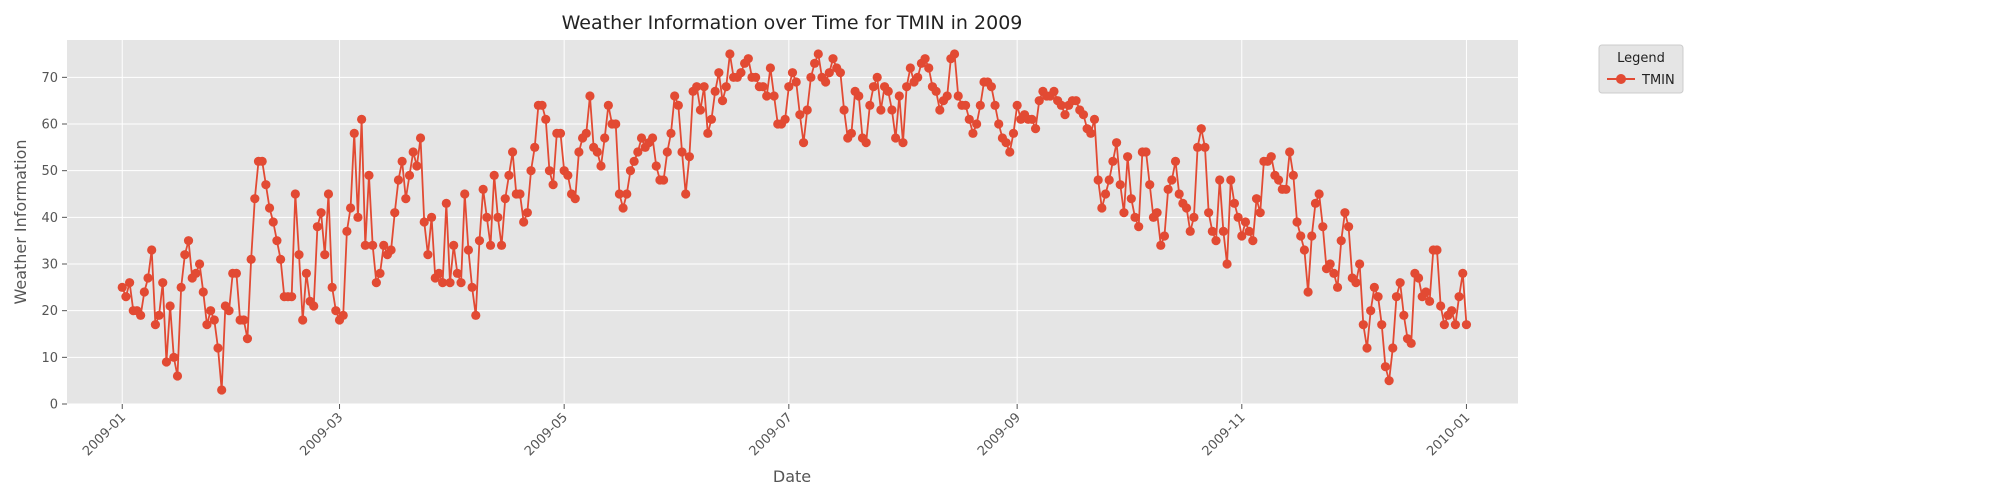 This screenshot has height=500, width=2000. Describe the element at coordinates (49, 125) in the screenshot. I see `y-tick-label: 60` at that location.